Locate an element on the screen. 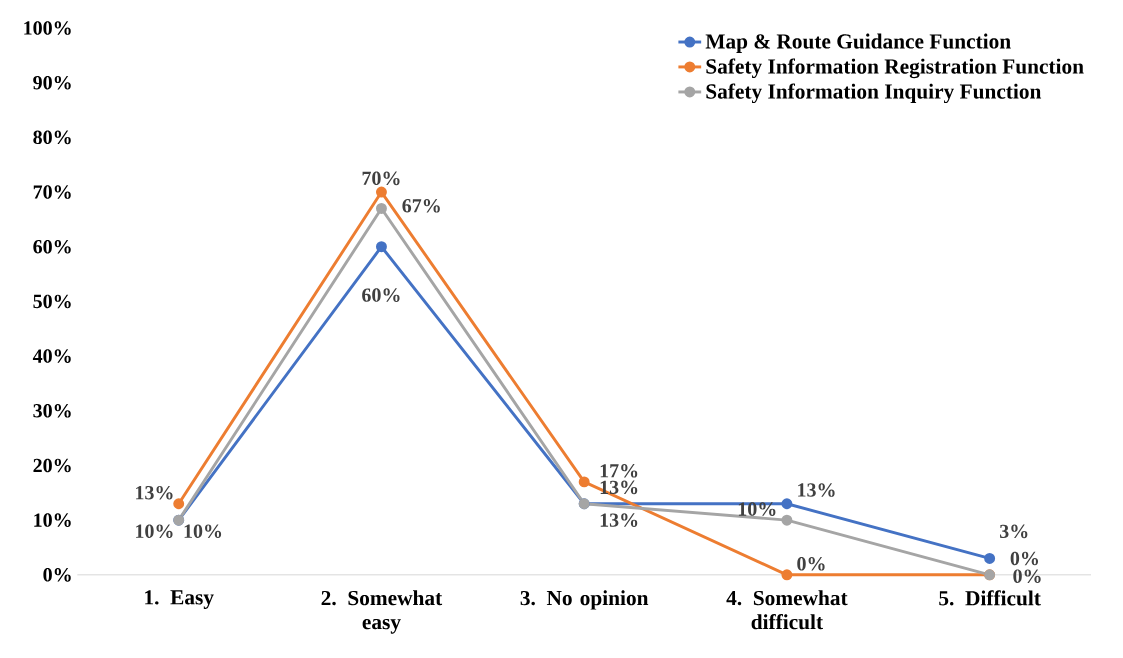 This screenshot has height=658, width=1123. legend-label: Safety Information Registration Function is located at coordinates (895, 68).